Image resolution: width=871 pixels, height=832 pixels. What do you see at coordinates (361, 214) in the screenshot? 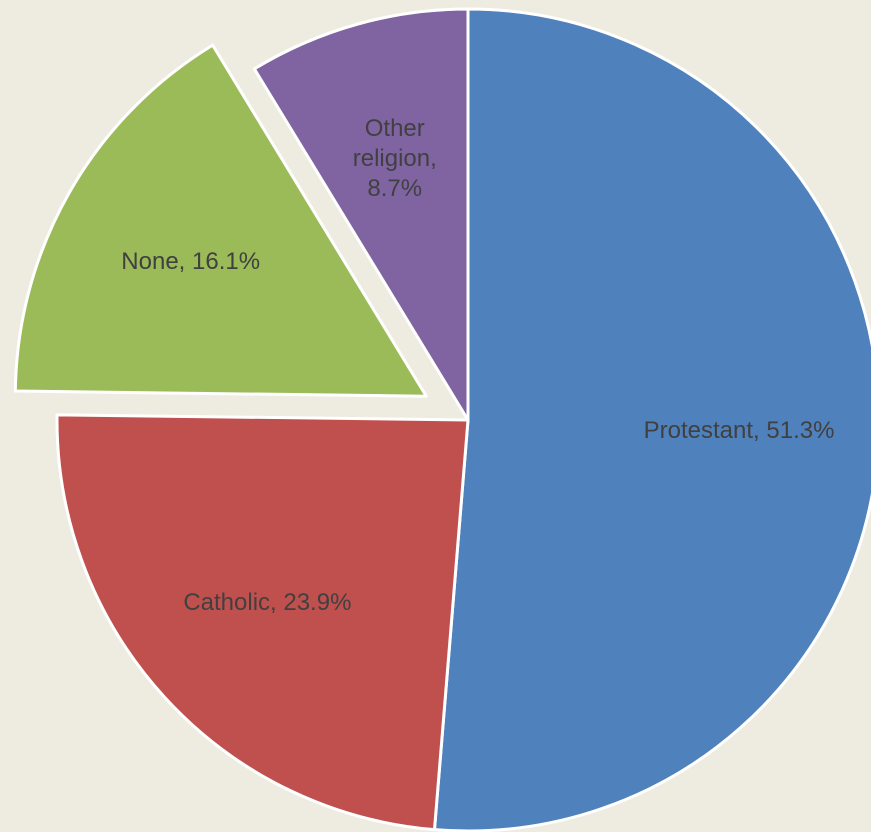
I see `pie-slice` at bounding box center [361, 214].